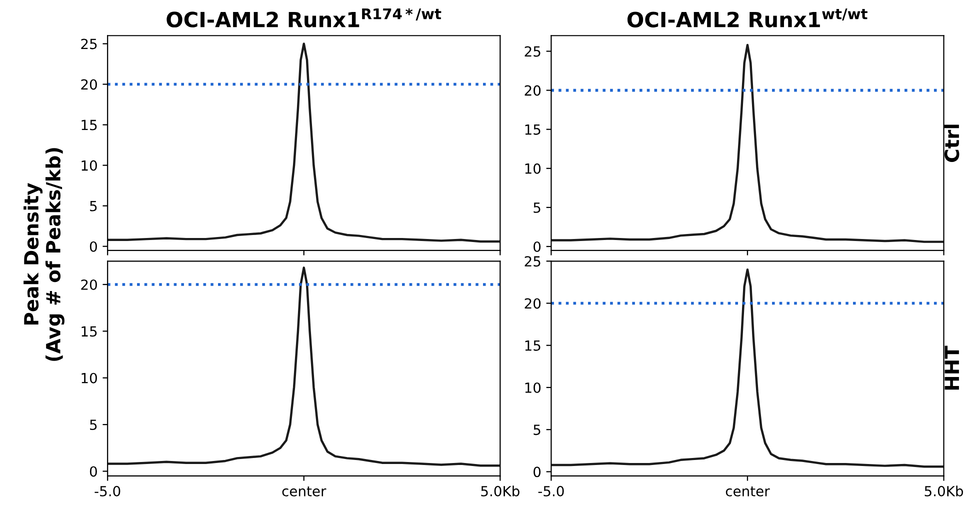  Describe the element at coordinates (304, 18) in the screenshot. I see `chart-title: OCI-AML2 Runx1$^{R174*/wt}$` at that location.